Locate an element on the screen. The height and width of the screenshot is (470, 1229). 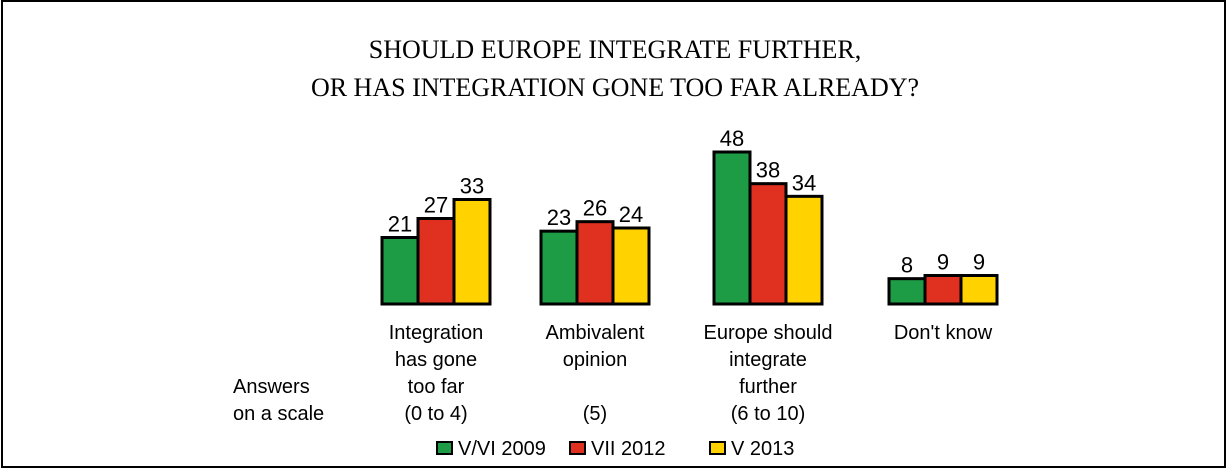
legend-label-2: VII 2012 is located at coordinates (628, 449).